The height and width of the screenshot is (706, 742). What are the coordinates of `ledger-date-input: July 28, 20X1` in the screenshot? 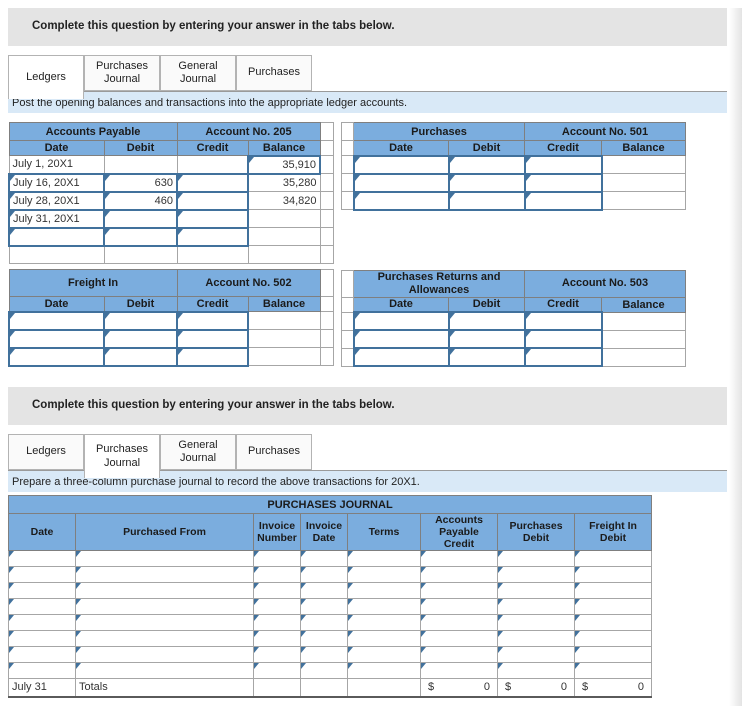 It's located at (56, 200).